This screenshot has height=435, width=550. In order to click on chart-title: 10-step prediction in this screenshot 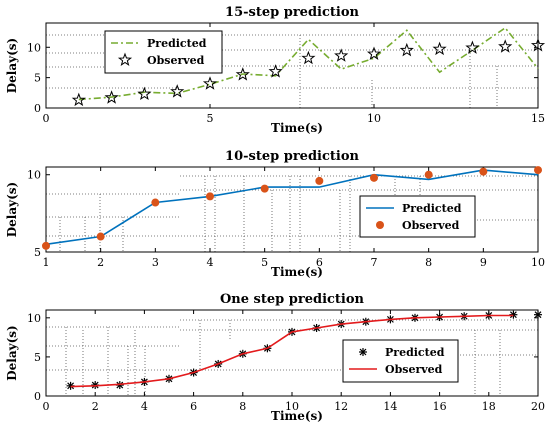, I will do `click(292, 156)`.